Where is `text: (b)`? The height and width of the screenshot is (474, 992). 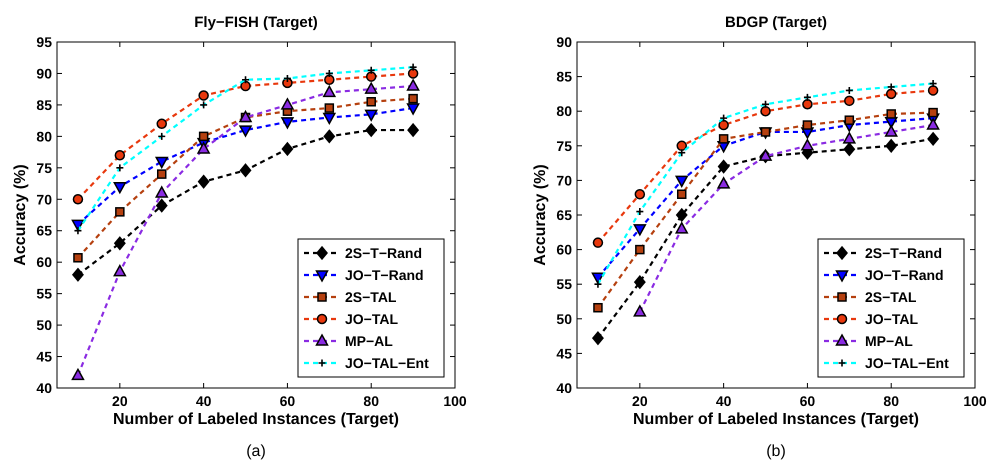 text: (b) is located at coordinates (776, 451).